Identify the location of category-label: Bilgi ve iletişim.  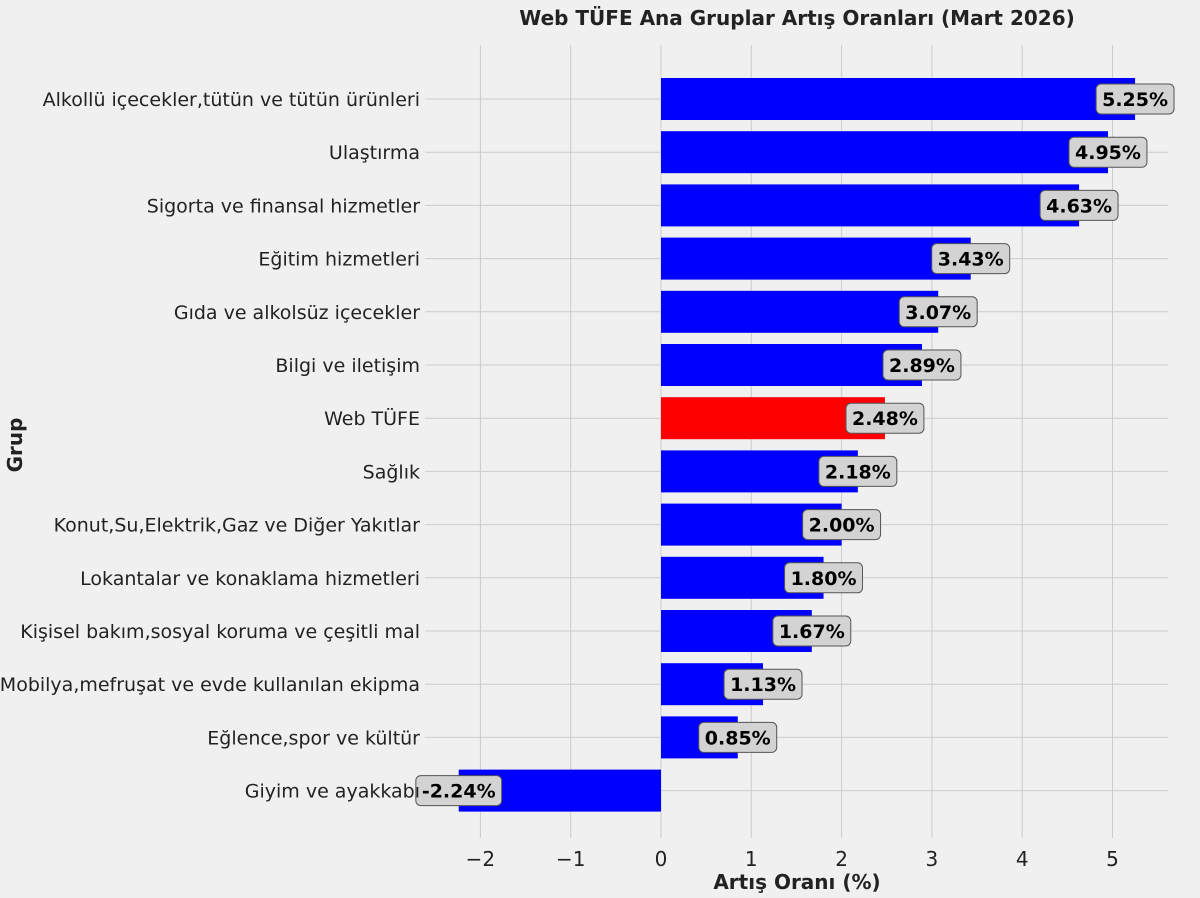
(347, 366).